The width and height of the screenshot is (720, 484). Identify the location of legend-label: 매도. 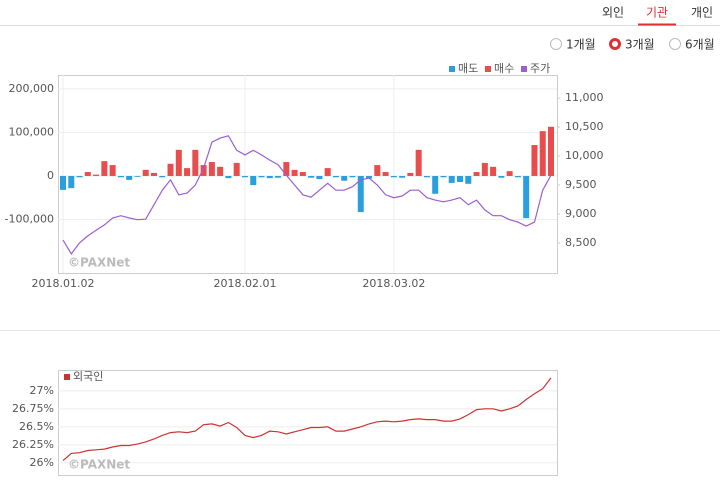
(468, 68).